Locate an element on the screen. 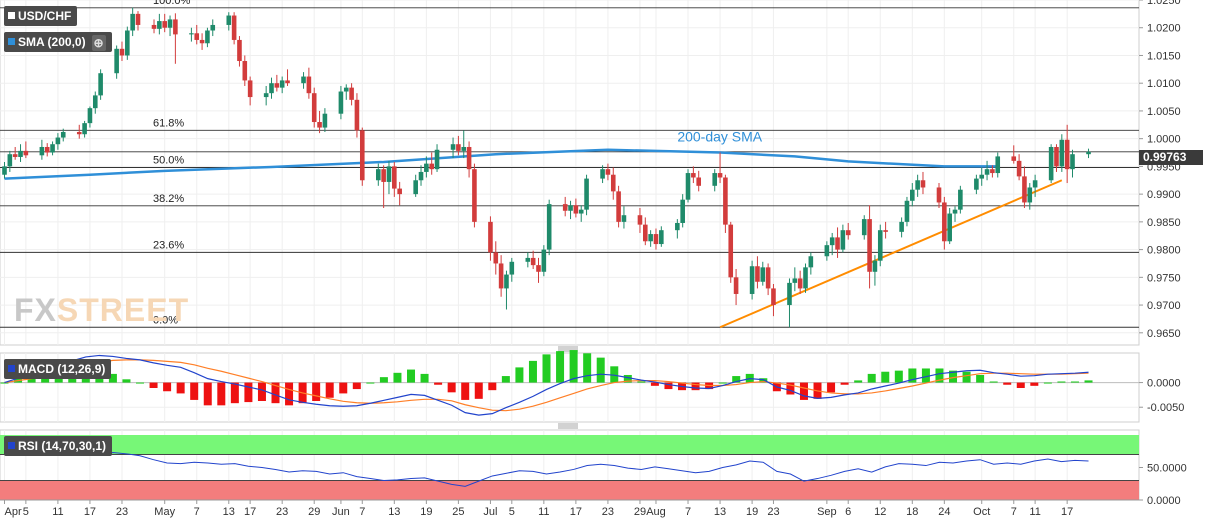 The width and height of the screenshot is (1207, 531). fib-label: 0.0% is located at coordinates (165, 320).